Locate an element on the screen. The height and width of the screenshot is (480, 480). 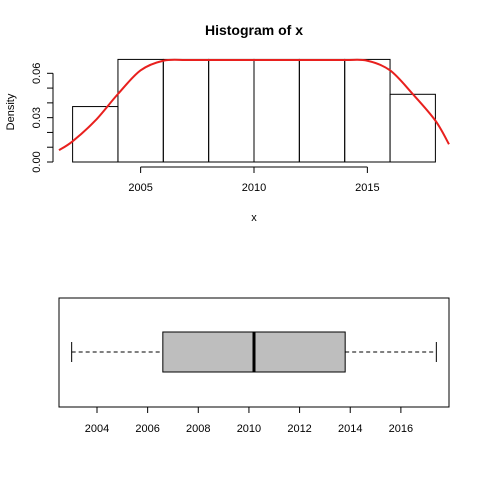
boxplot-x-tick-label: 2010 is located at coordinates (249, 429).